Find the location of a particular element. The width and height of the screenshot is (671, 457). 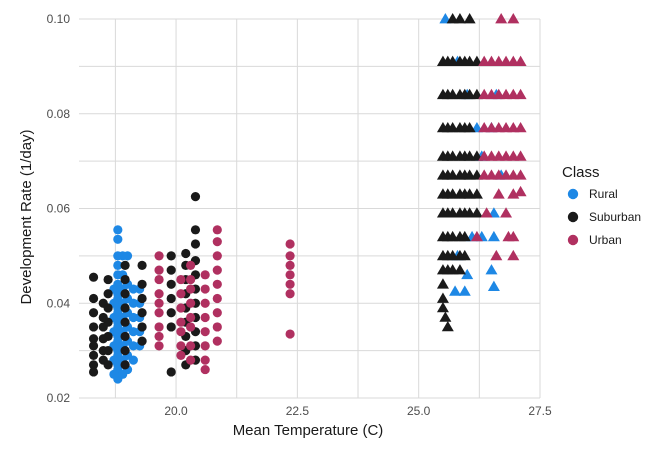

legend-label-rural: Rural is located at coordinates (603, 194).